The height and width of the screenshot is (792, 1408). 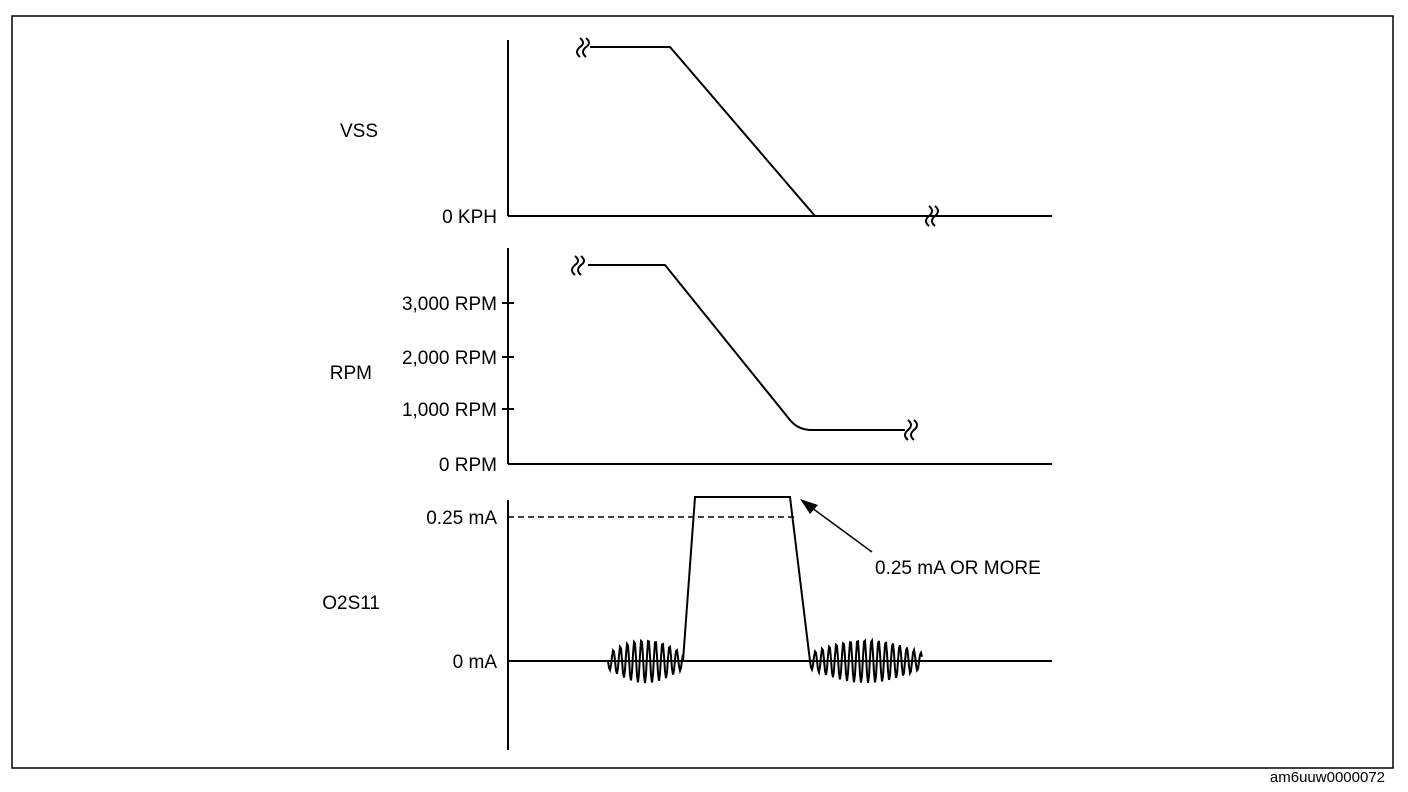 I want to click on arrow-head, so click(x=809, y=506).